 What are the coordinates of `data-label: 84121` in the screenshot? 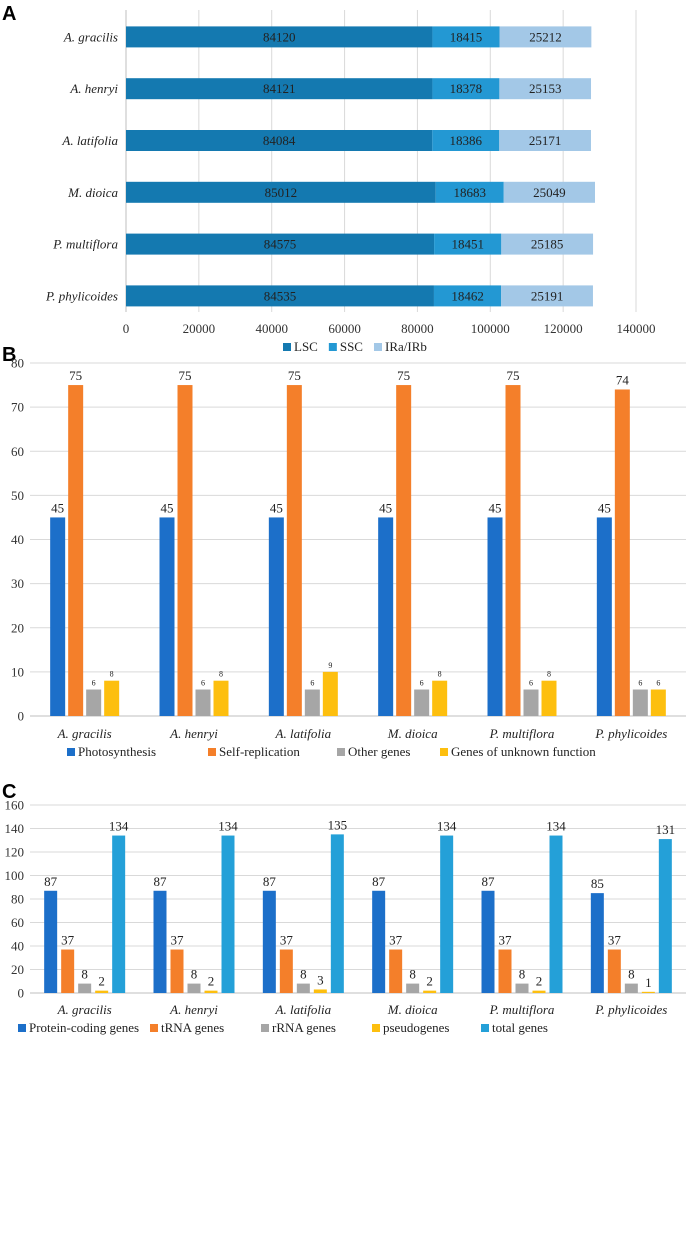 It's located at (279, 88).